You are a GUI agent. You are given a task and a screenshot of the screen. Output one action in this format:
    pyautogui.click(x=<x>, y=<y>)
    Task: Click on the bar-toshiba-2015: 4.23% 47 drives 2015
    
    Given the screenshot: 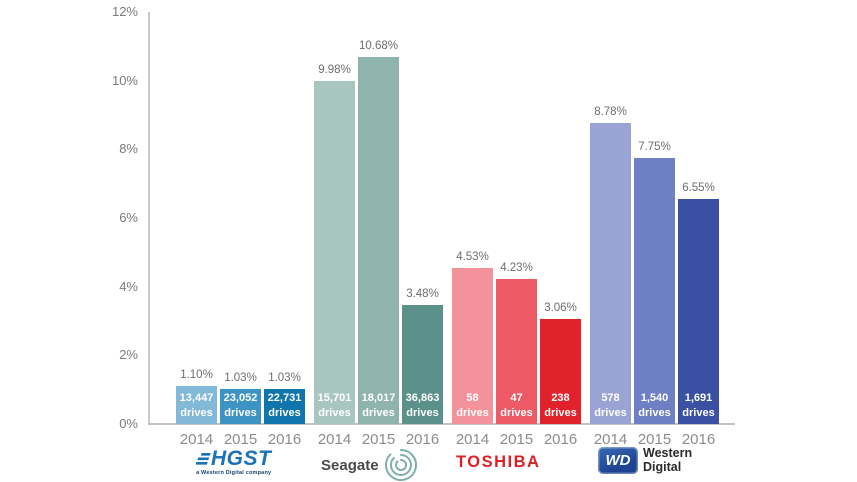 What is the action you would take?
    pyautogui.click(x=516, y=355)
    